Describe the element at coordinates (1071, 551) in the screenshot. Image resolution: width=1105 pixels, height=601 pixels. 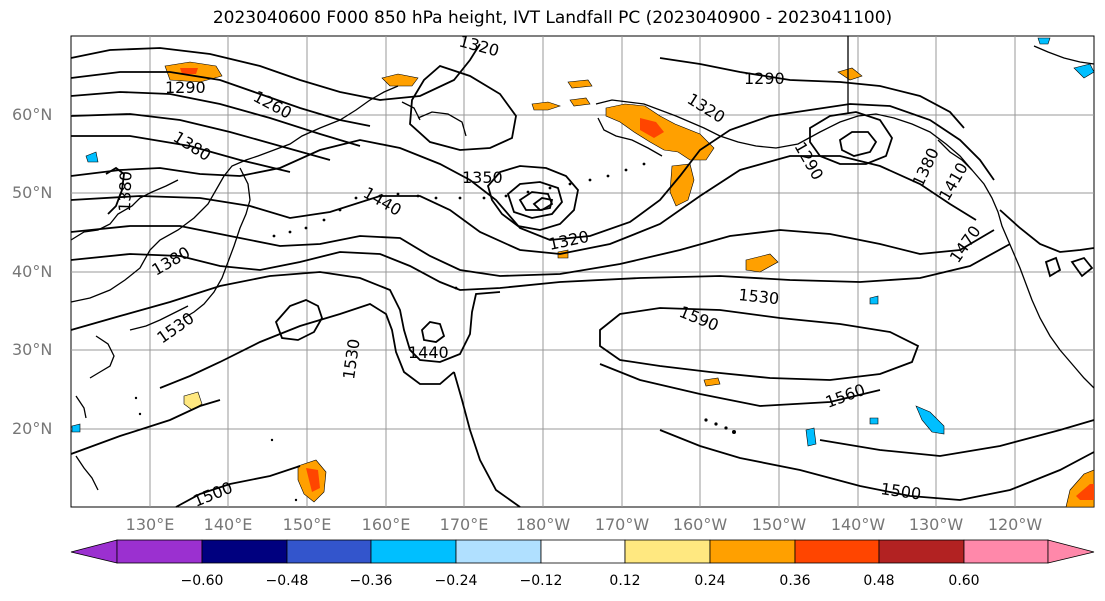
I see `colorbar-over-arrow` at that location.